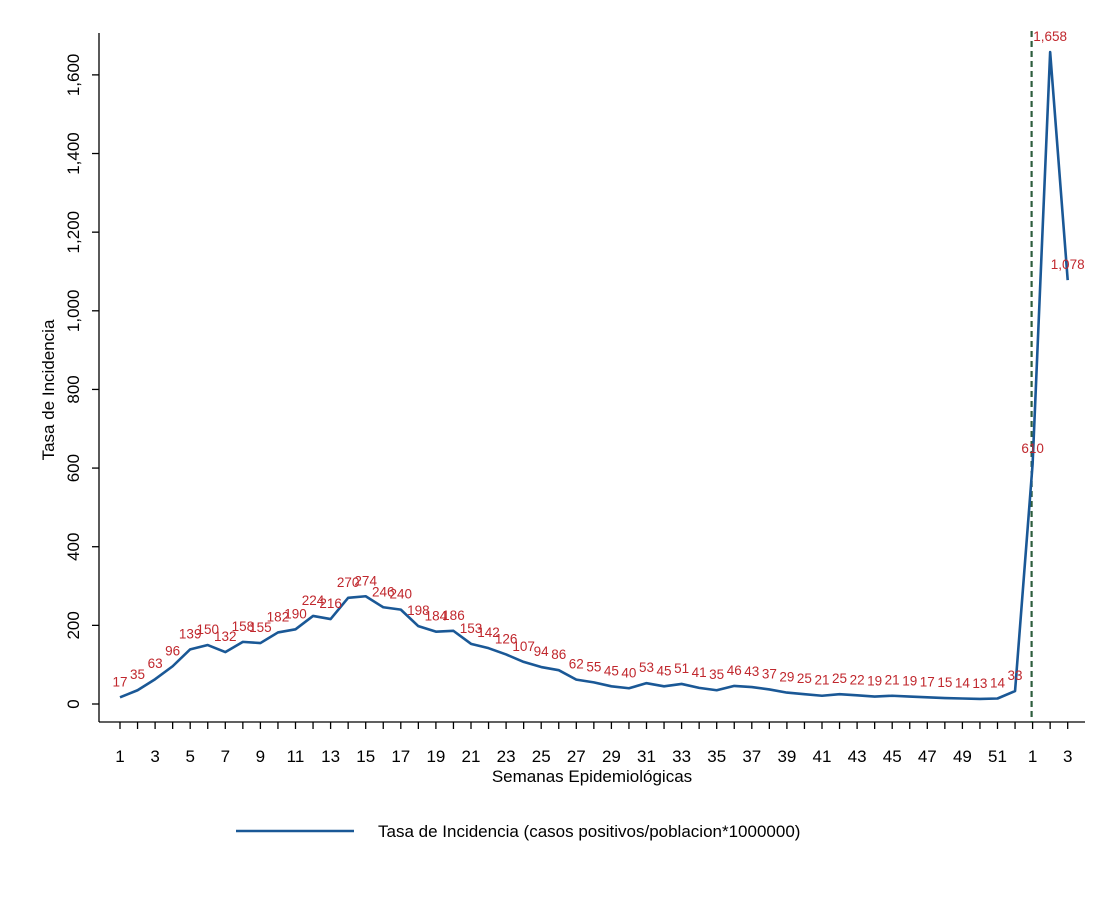 The height and width of the screenshot is (918, 1119). What do you see at coordinates (716, 756) in the screenshot?
I see `x-tick-label: 35` at bounding box center [716, 756].